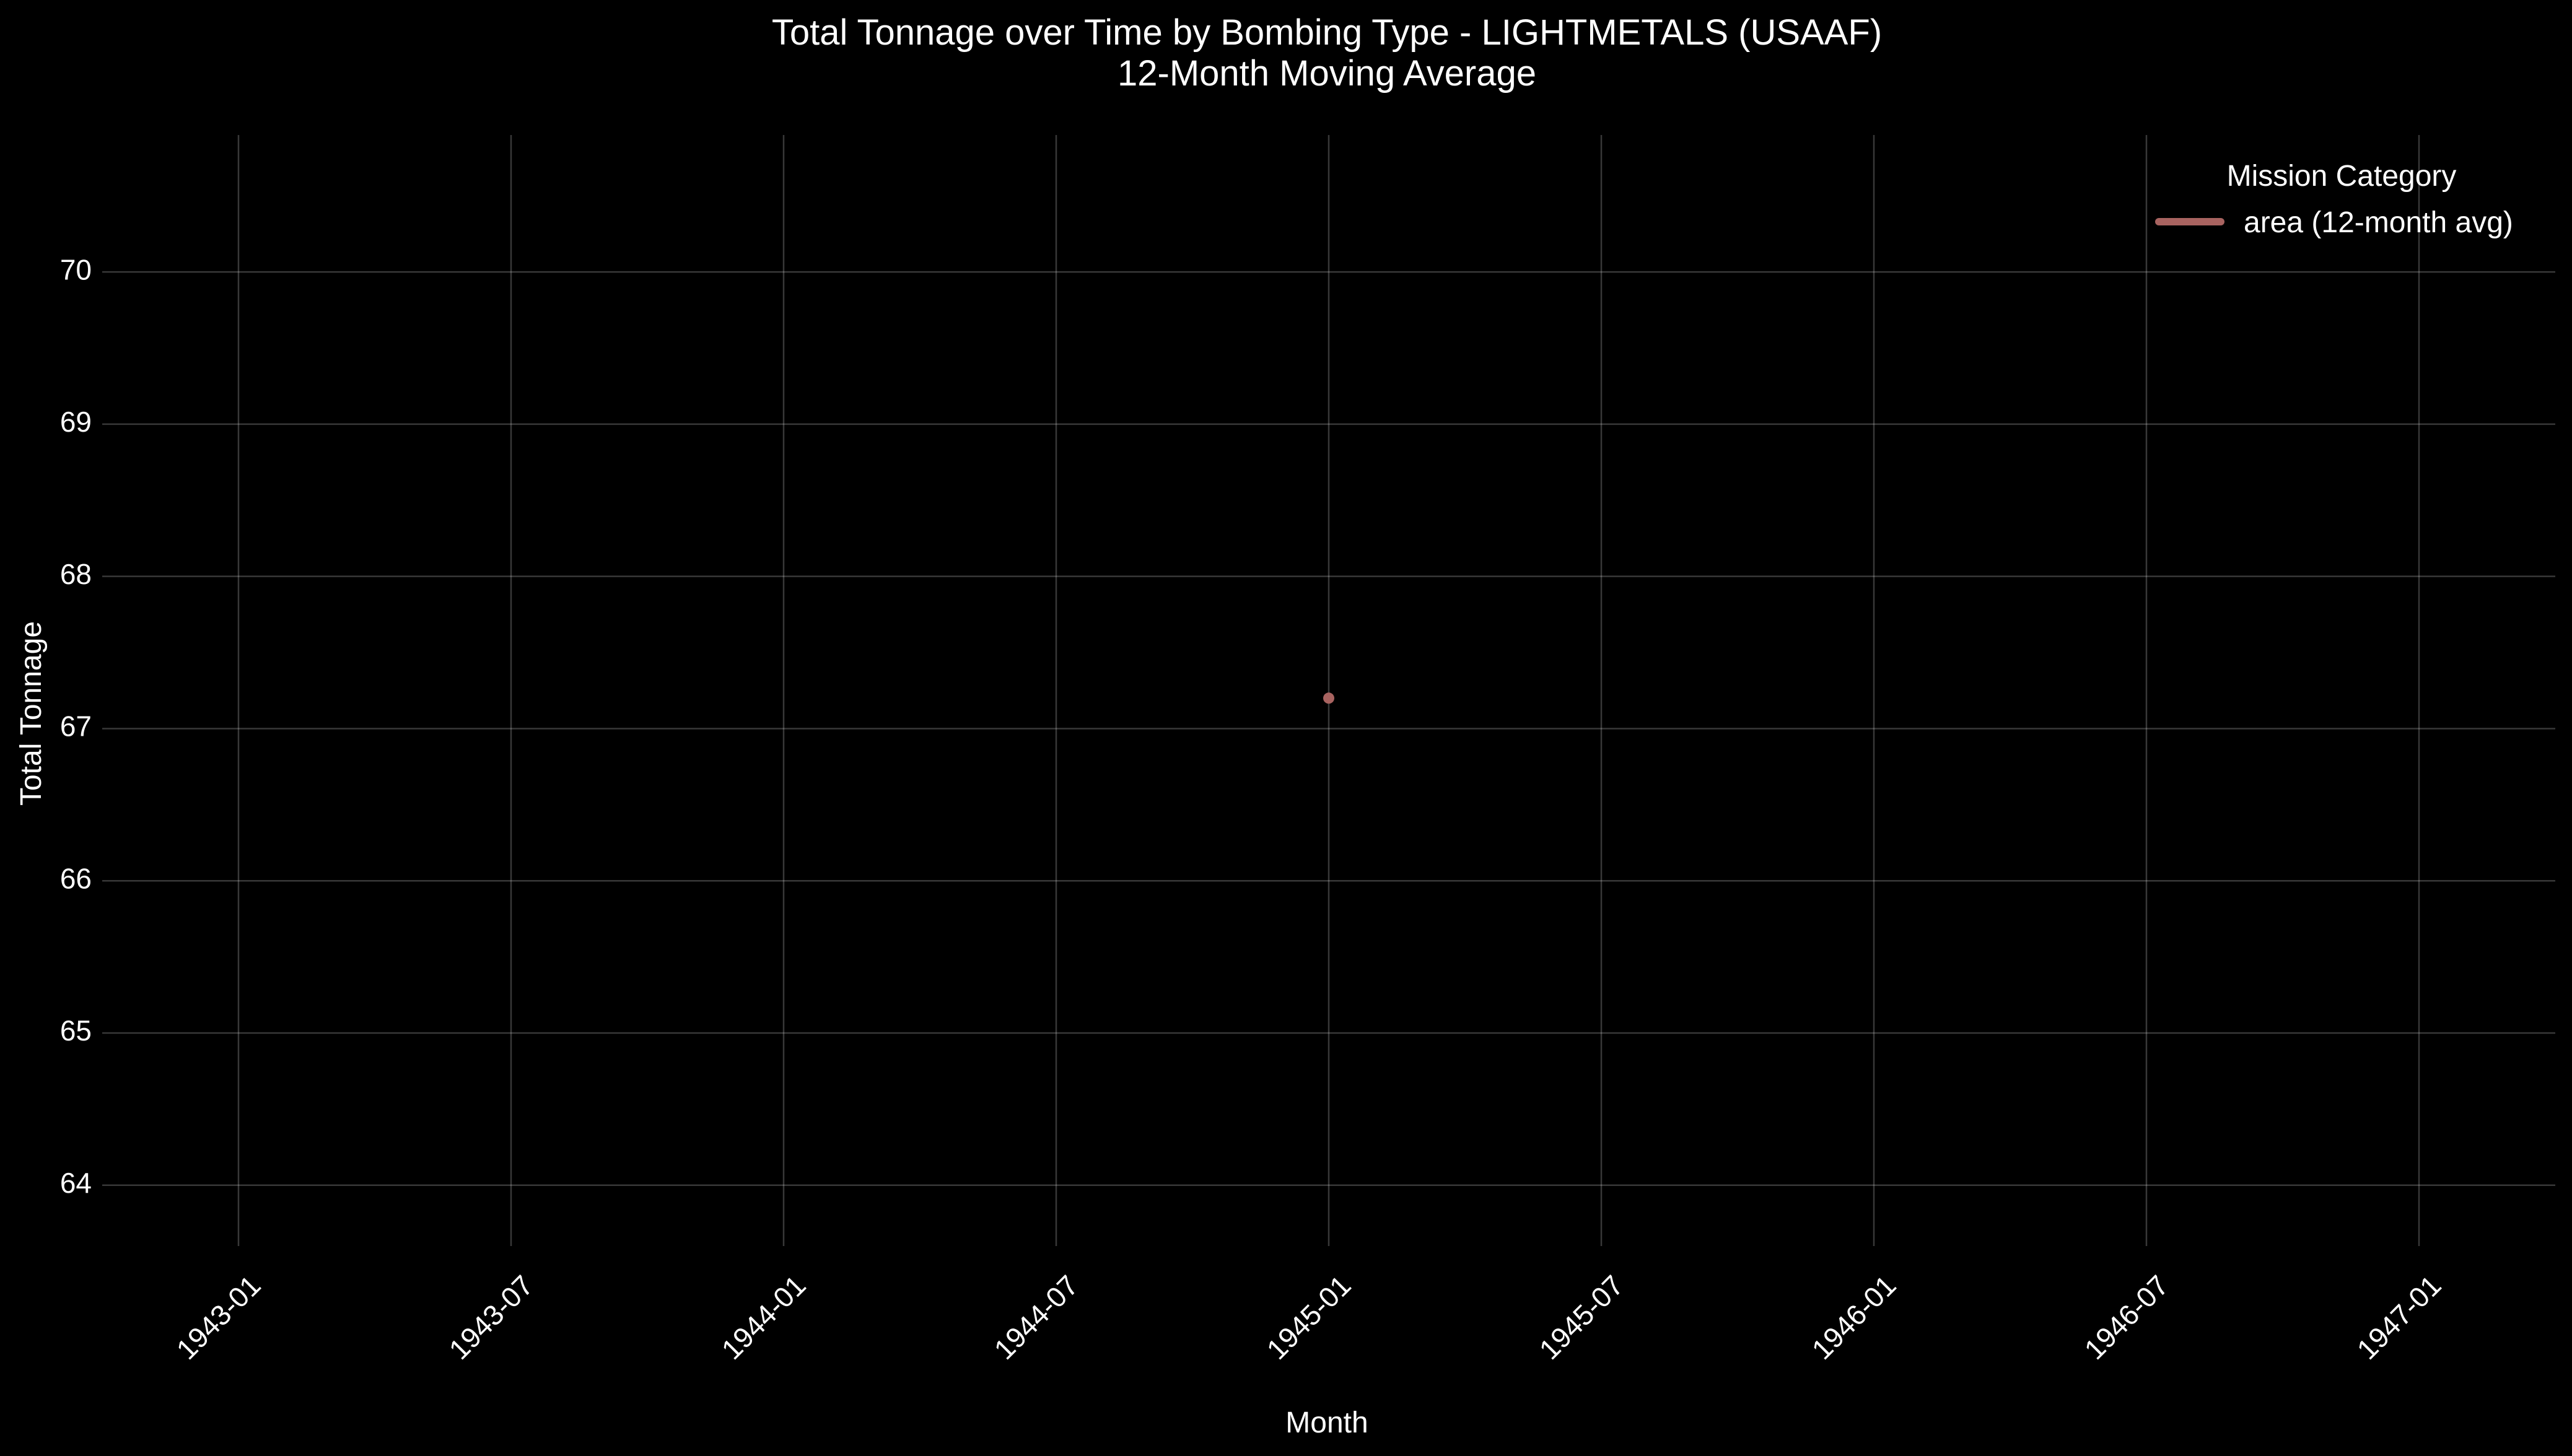  What do you see at coordinates (76, 1031) in the screenshot?
I see `y-tick-label: 65` at bounding box center [76, 1031].